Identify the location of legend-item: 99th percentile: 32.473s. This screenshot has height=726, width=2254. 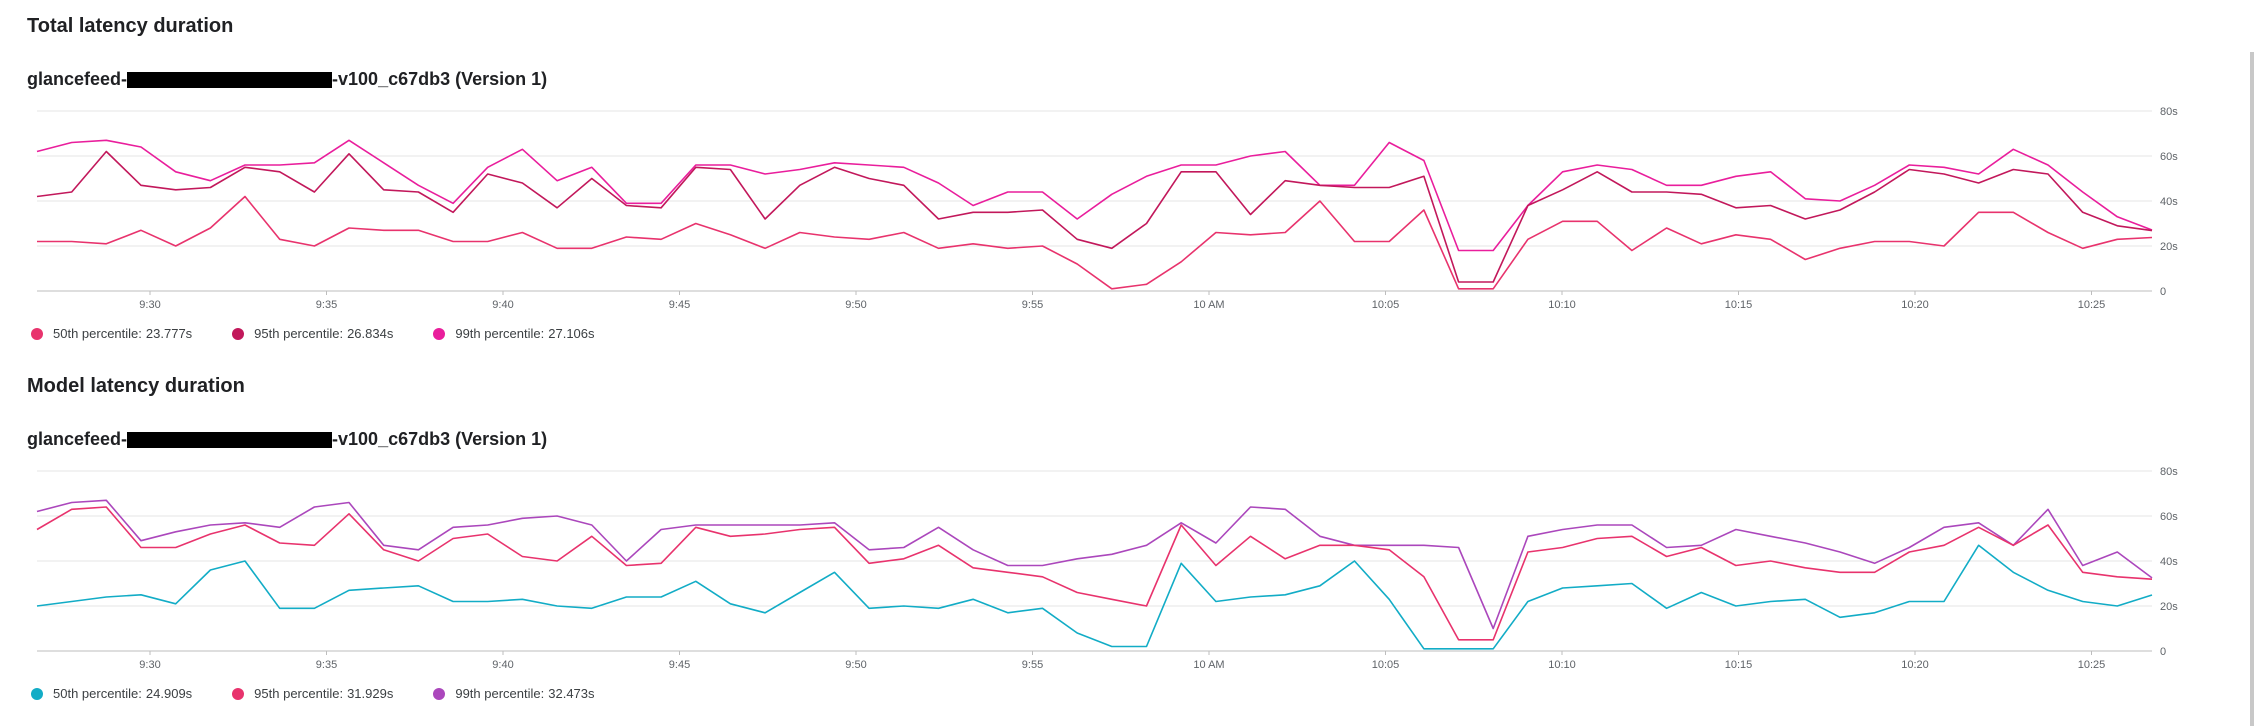
(514, 693).